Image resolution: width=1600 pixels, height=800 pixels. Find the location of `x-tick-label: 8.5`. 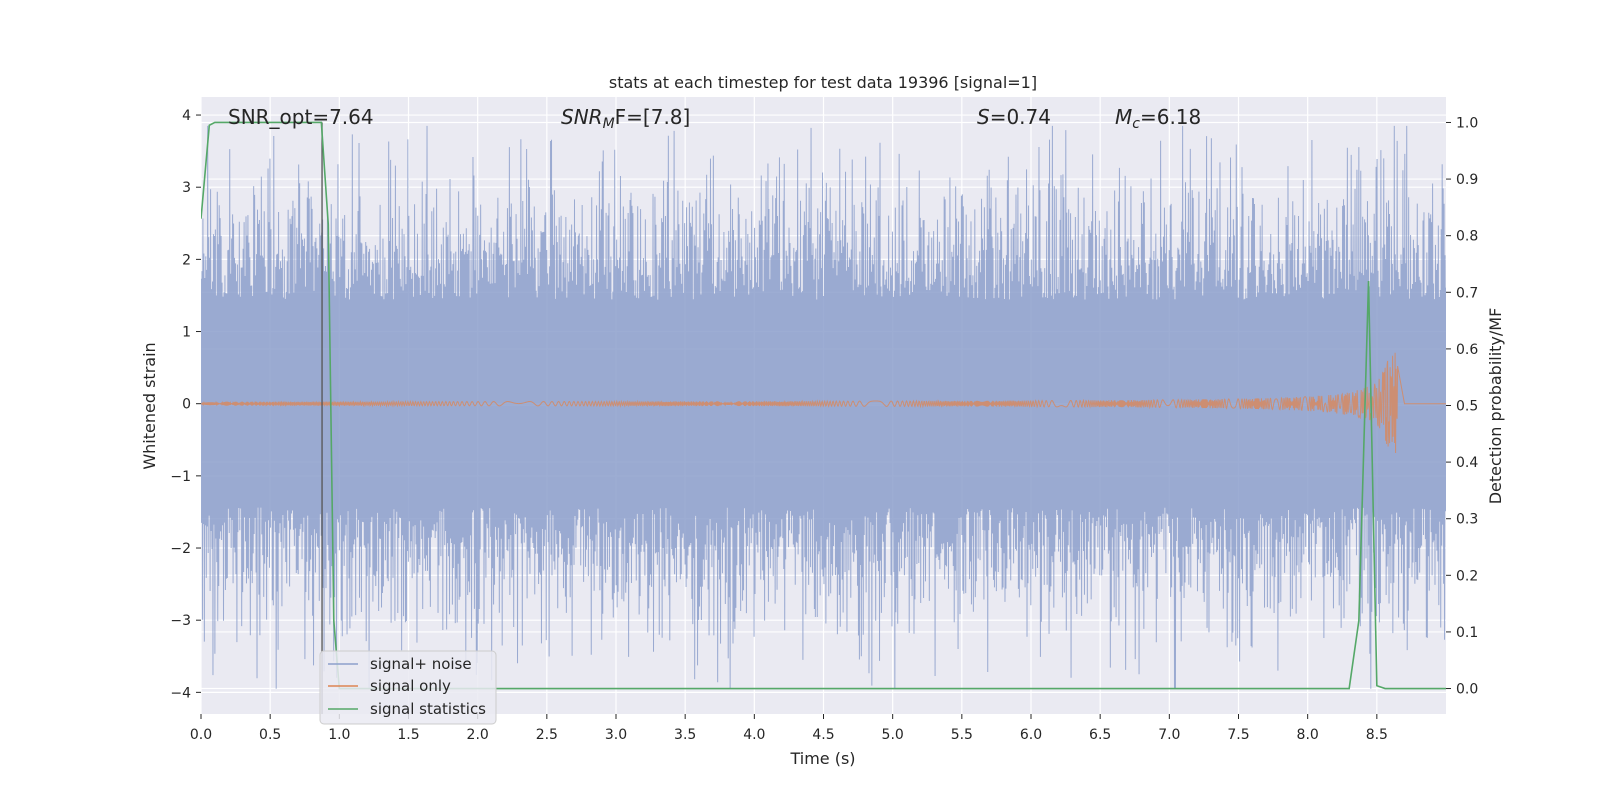

x-tick-label: 8.5 is located at coordinates (1377, 735).